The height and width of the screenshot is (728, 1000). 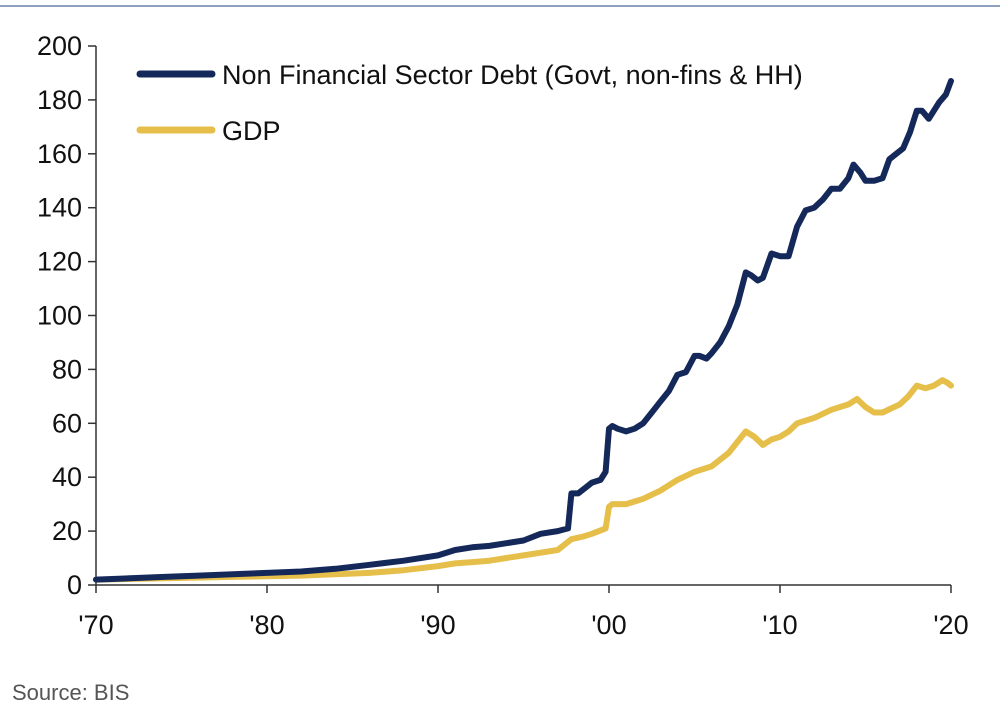 What do you see at coordinates (59, 46) in the screenshot?
I see `y-tick-label: 200` at bounding box center [59, 46].